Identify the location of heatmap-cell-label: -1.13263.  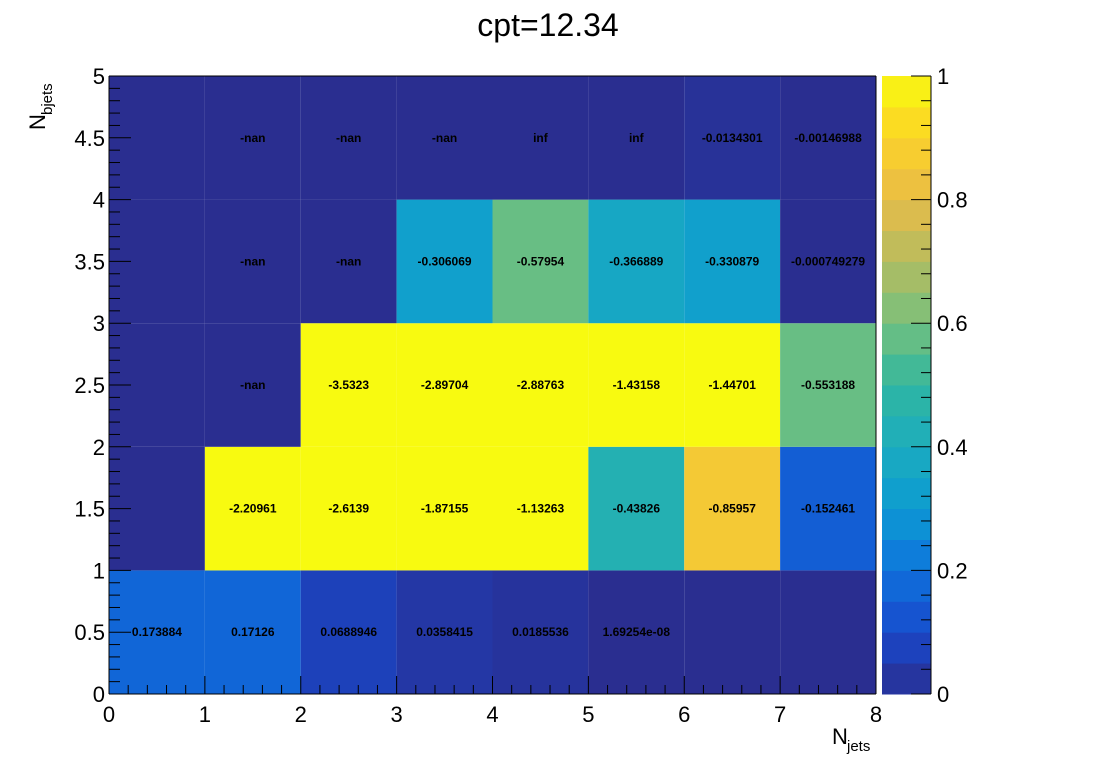
(541, 509).